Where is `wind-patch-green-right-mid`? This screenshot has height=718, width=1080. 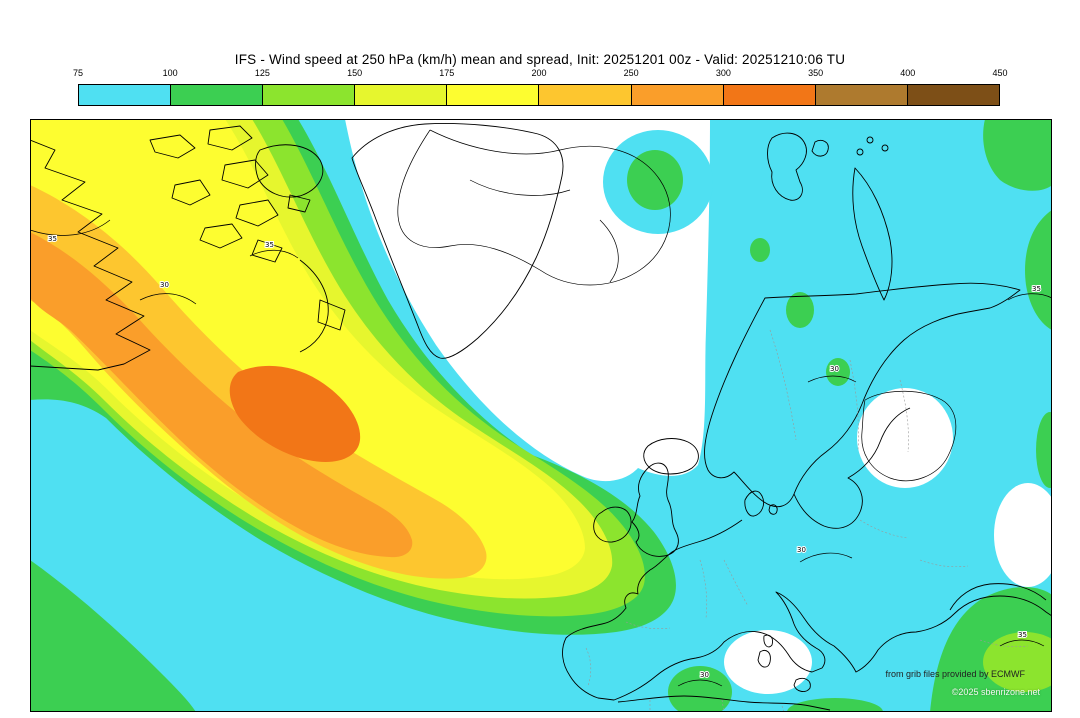 wind-patch-green-right-mid is located at coordinates (1044, 450).